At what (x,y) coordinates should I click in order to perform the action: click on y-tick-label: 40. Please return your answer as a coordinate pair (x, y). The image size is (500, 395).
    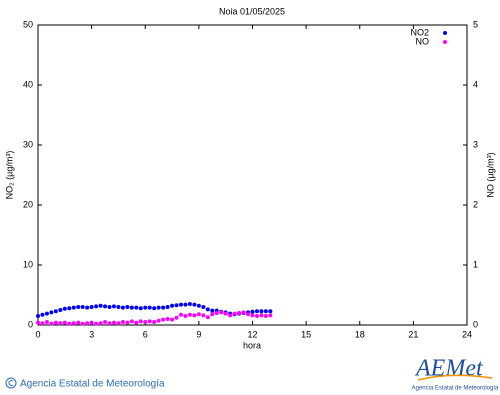
    Looking at the image, I should click on (28, 84).